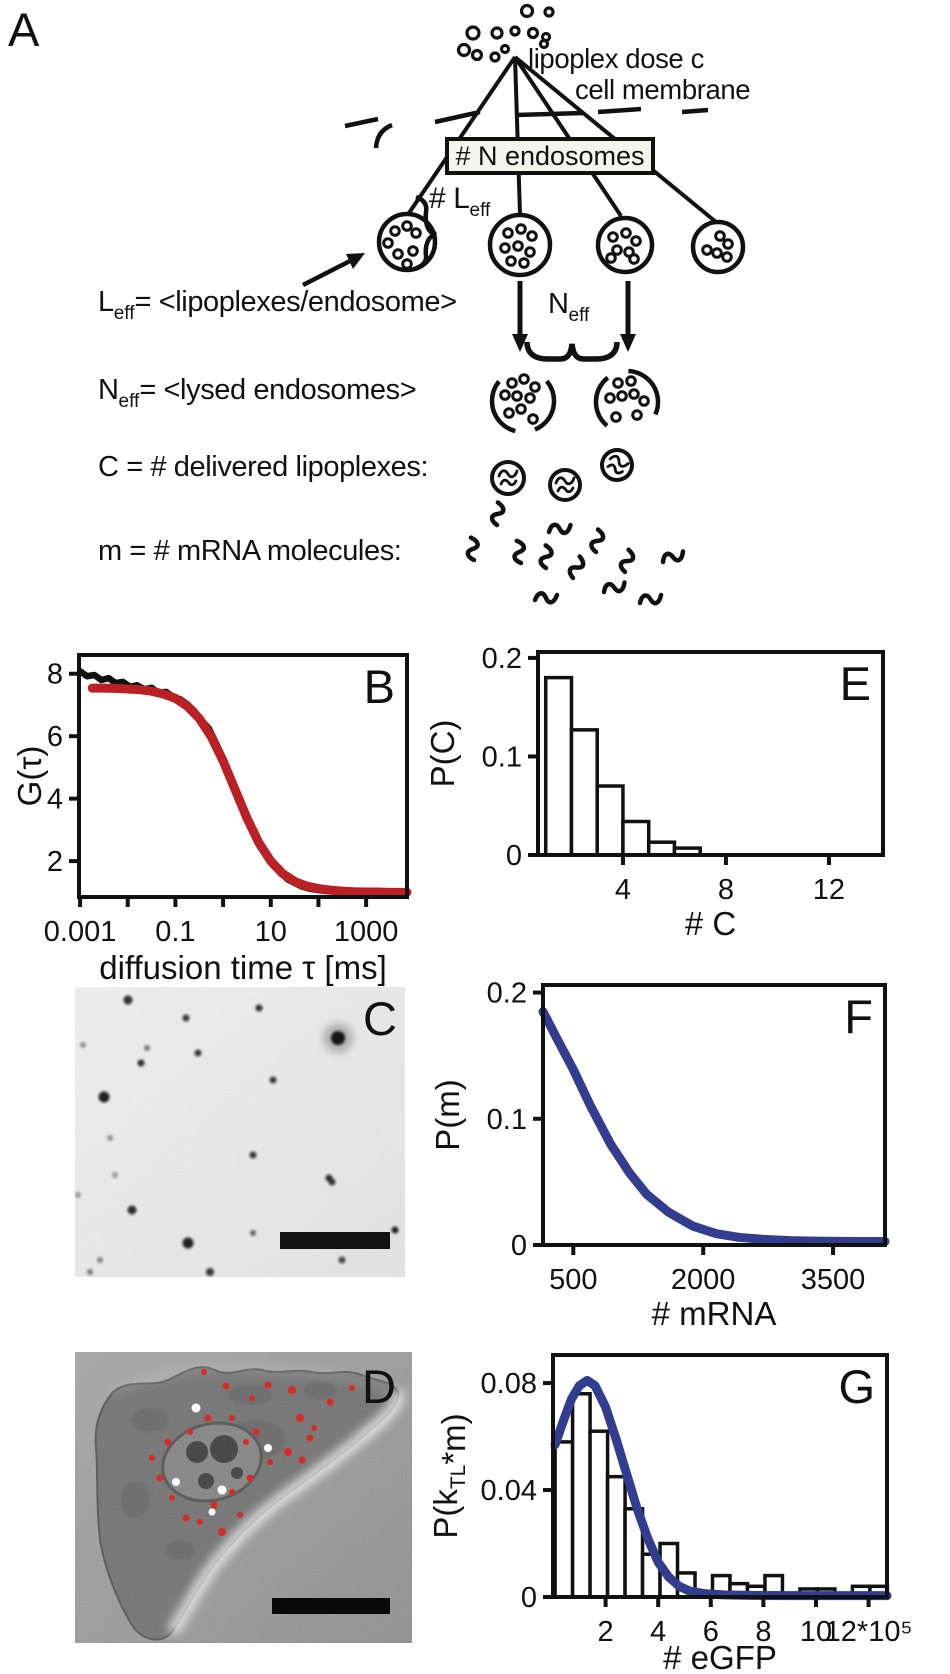  I want to click on leff-arrow-head, so click(355, 261).